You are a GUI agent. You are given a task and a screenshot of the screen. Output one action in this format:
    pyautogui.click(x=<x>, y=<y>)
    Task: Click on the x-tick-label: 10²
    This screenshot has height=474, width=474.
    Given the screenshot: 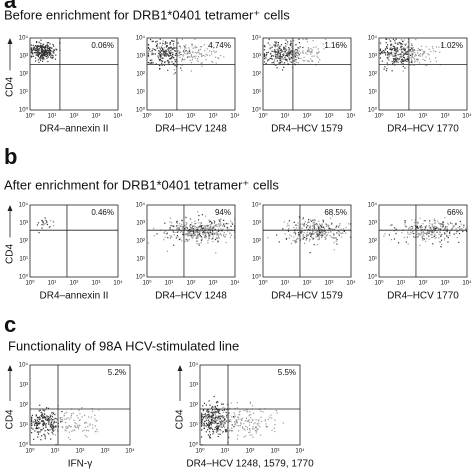 What is the action you would take?
    pyautogui.click(x=74, y=284)
    